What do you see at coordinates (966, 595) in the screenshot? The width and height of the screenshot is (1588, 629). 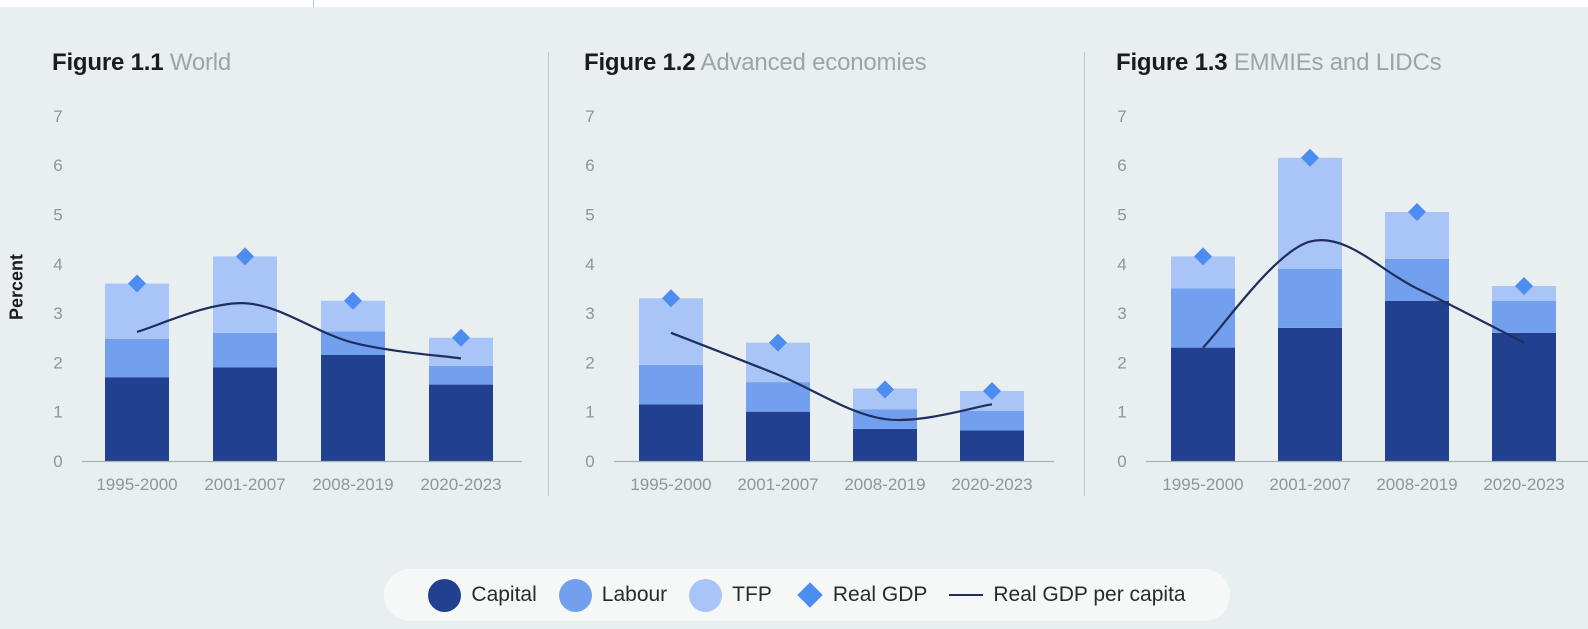 I see `line-icon` at bounding box center [966, 595].